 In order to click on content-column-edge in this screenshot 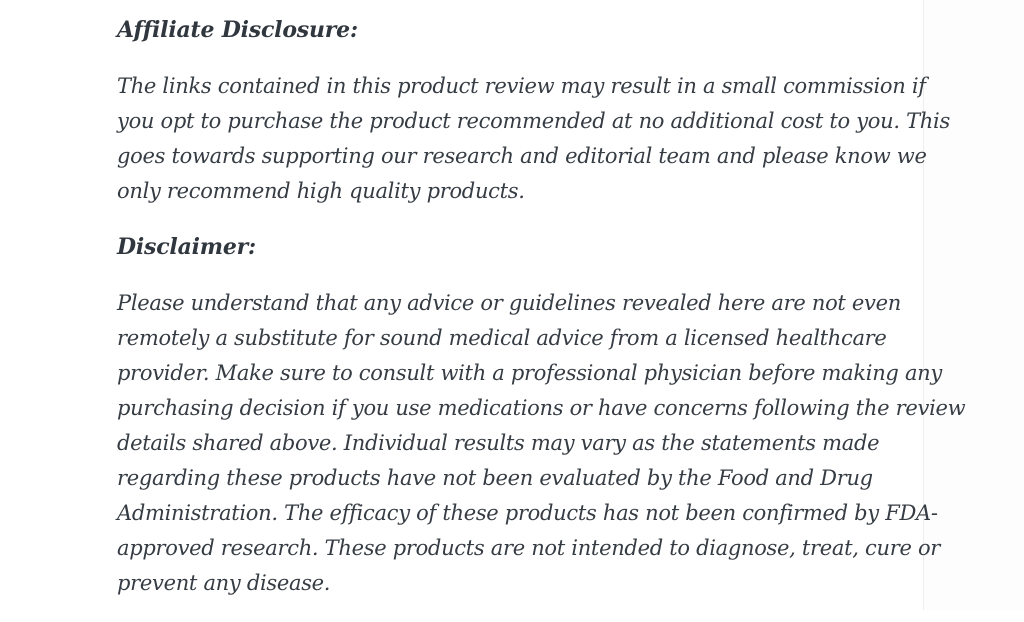, I will do `click(973, 305)`.